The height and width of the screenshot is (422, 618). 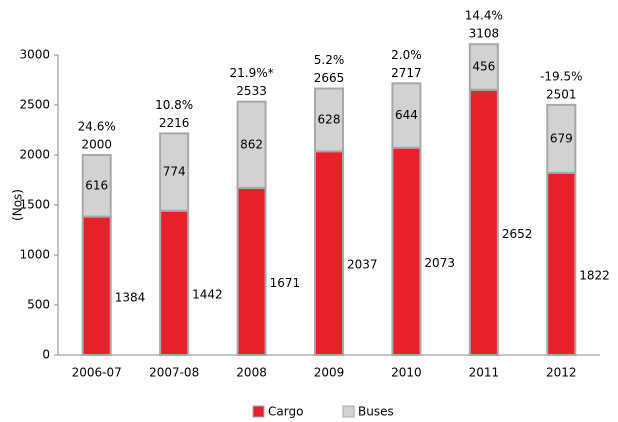 I want to click on growth-label: 10.8%, so click(x=174, y=105).